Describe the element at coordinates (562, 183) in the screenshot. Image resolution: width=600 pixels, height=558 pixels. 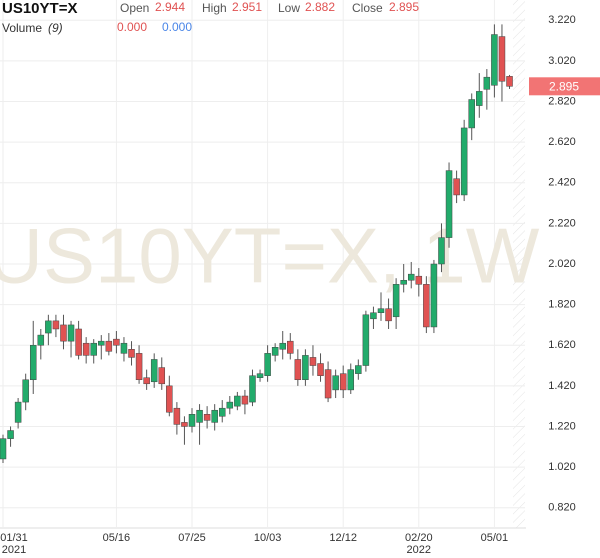
I see `y-tick-label: 2.420` at that location.